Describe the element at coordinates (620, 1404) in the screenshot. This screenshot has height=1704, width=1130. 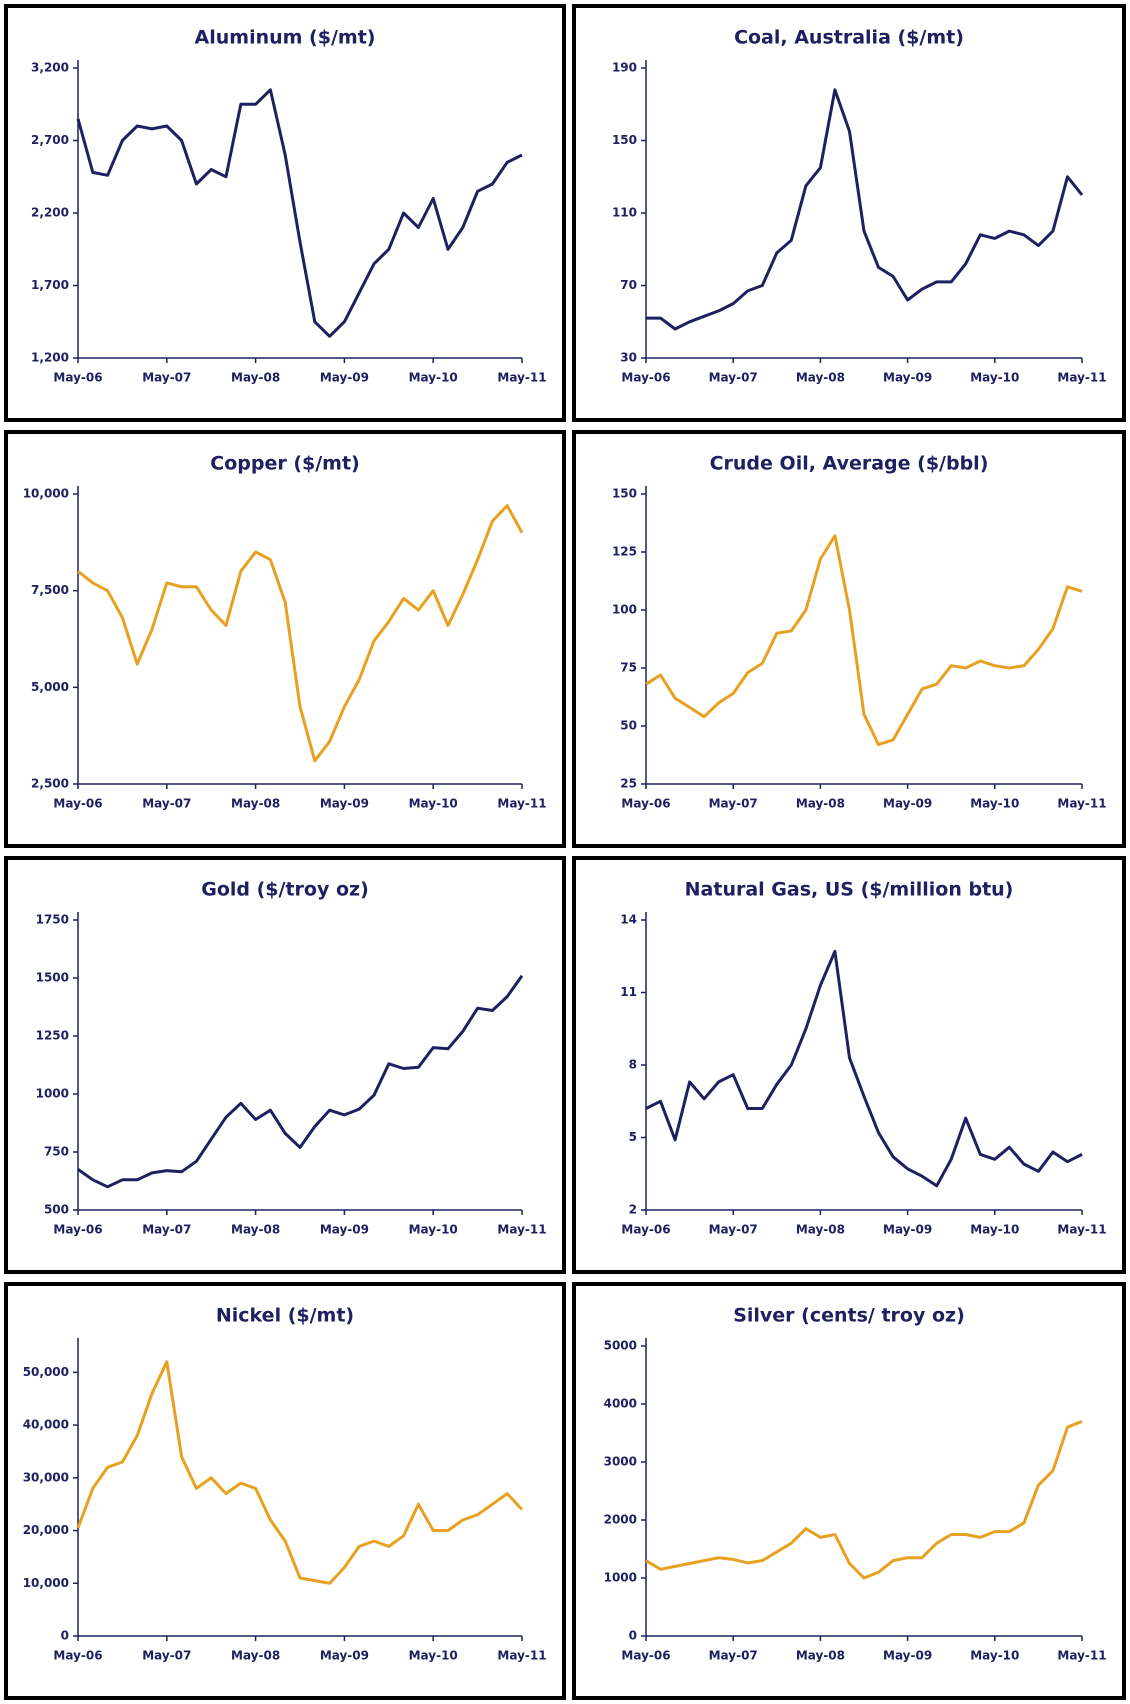
I see `y-tick-label: 4000` at that location.